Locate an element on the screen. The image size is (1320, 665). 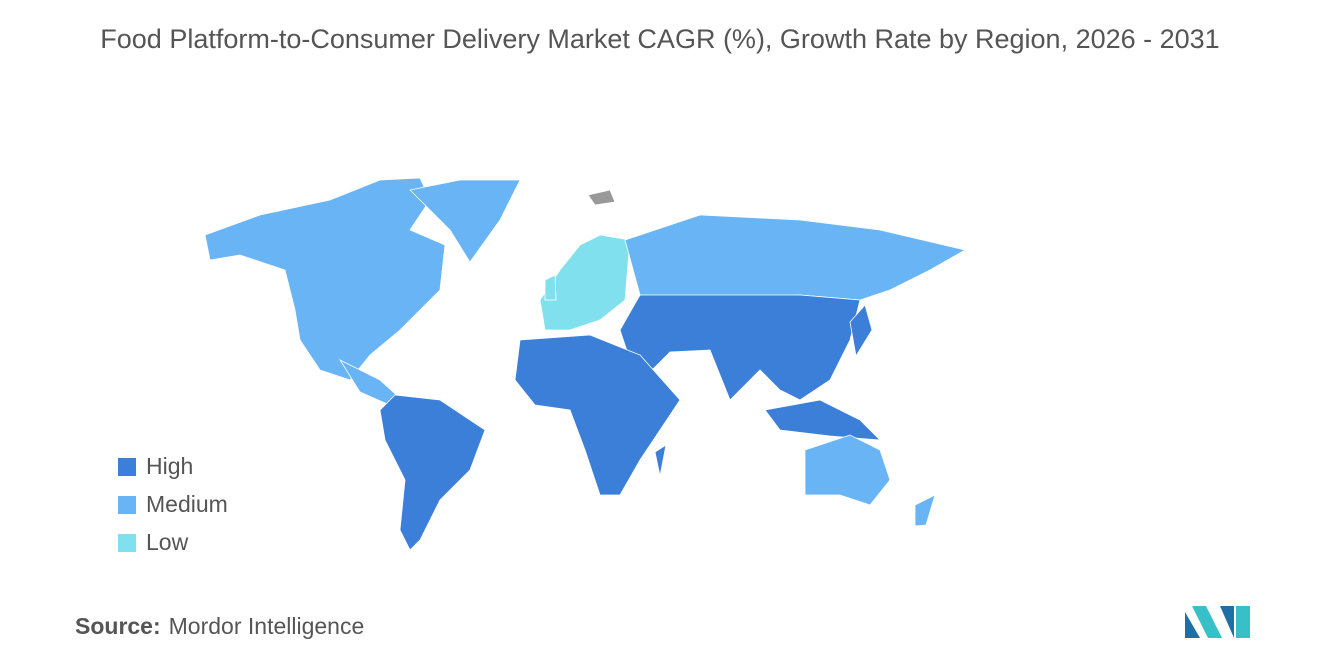
russia is located at coordinates (795, 257).